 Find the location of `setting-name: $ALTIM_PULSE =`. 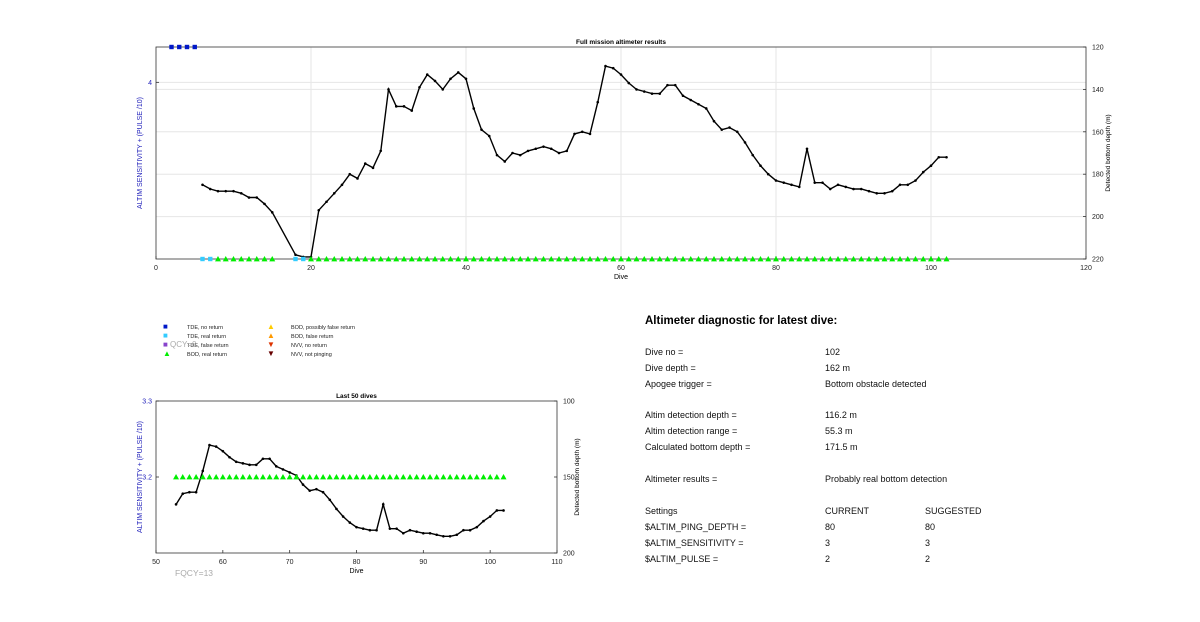

setting-name: $ALTIM_PULSE = is located at coordinates (682, 559).